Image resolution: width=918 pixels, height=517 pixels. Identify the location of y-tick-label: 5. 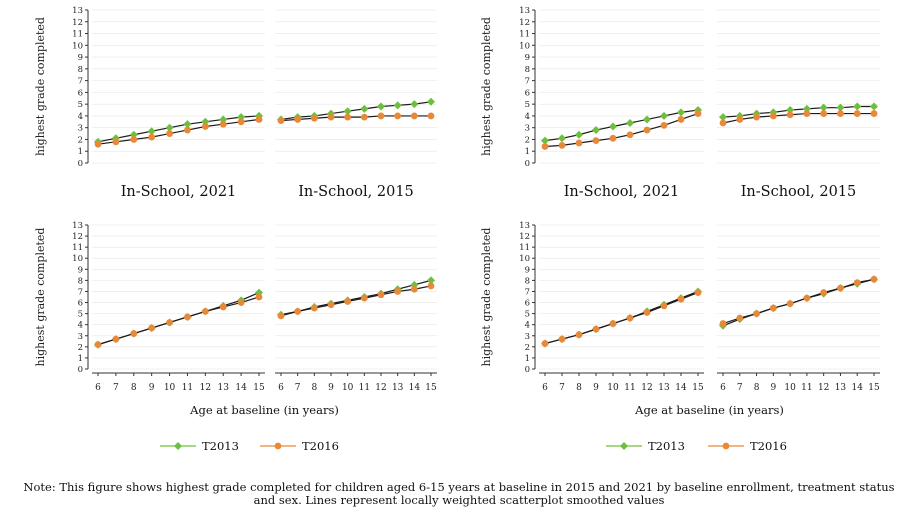
(80, 105).